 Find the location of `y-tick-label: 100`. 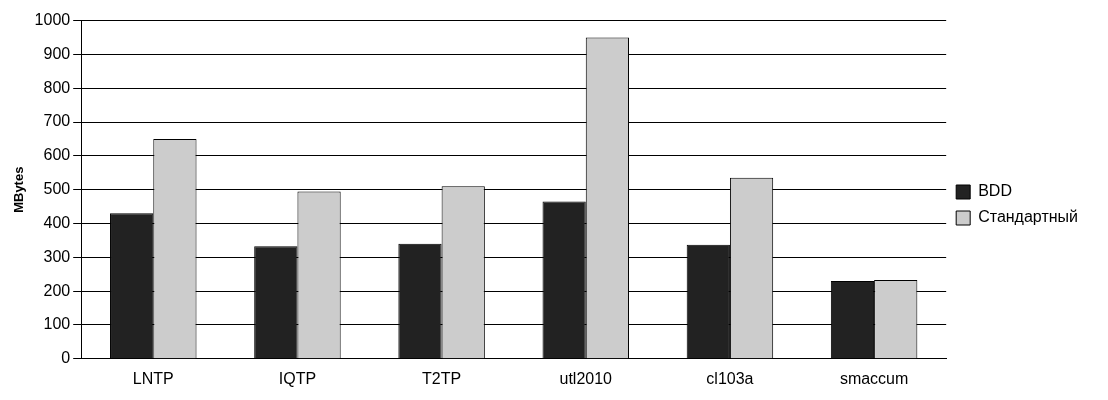

y-tick-label: 100 is located at coordinates (57, 324).